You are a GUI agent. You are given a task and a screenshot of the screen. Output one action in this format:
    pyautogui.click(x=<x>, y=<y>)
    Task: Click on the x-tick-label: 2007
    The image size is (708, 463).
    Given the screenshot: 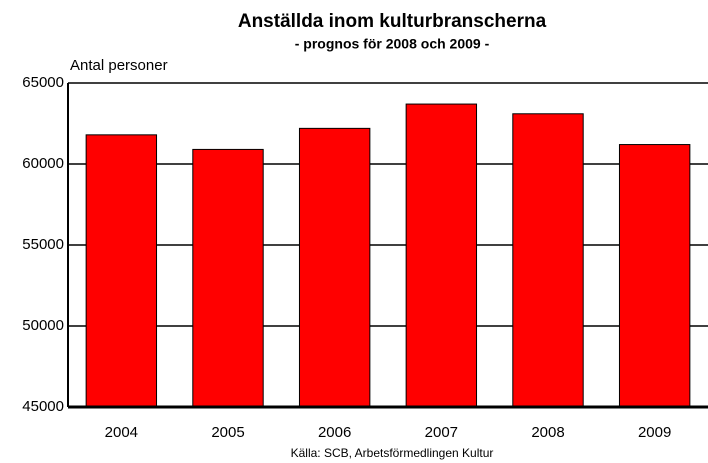 What is the action you would take?
    pyautogui.click(x=441, y=432)
    